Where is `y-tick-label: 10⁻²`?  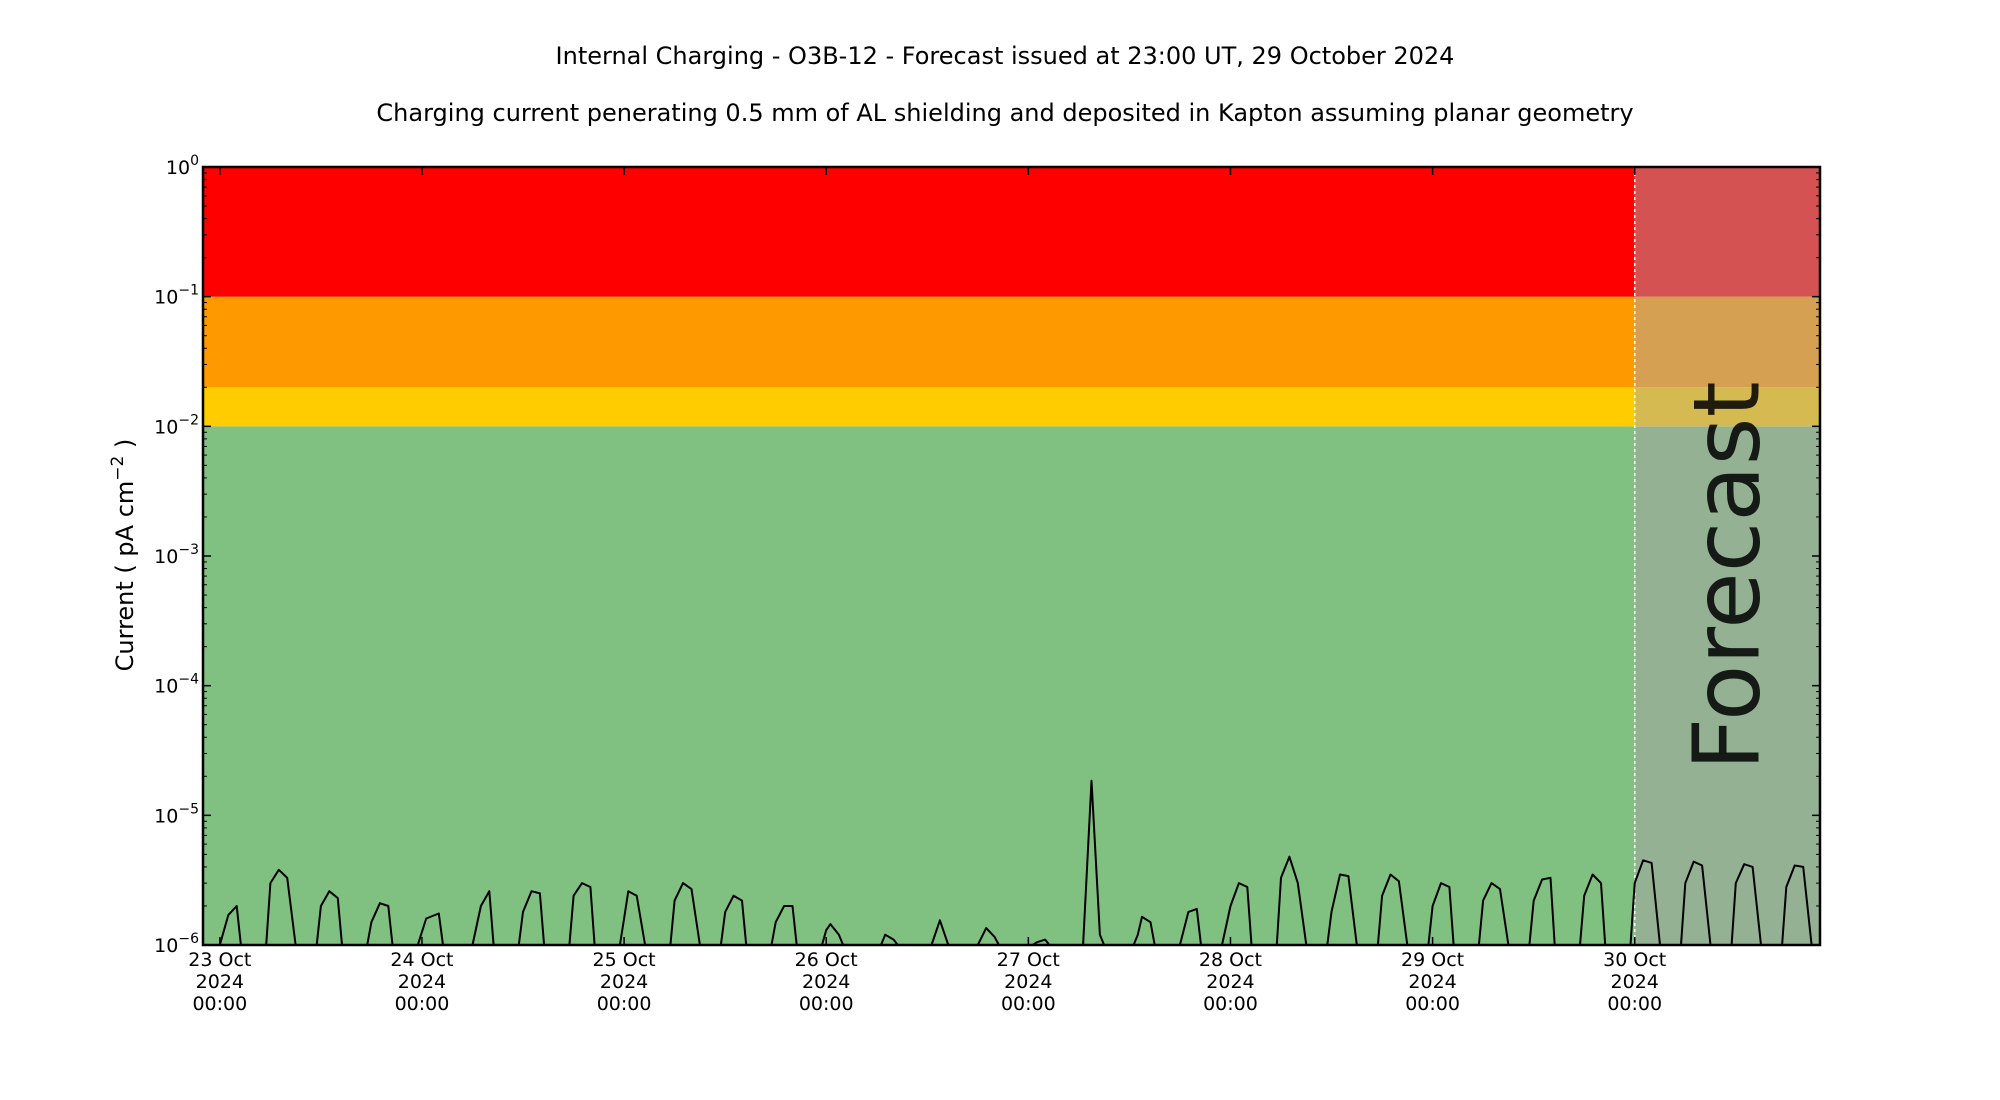 y-tick-label: 10⁻² is located at coordinates (176, 425).